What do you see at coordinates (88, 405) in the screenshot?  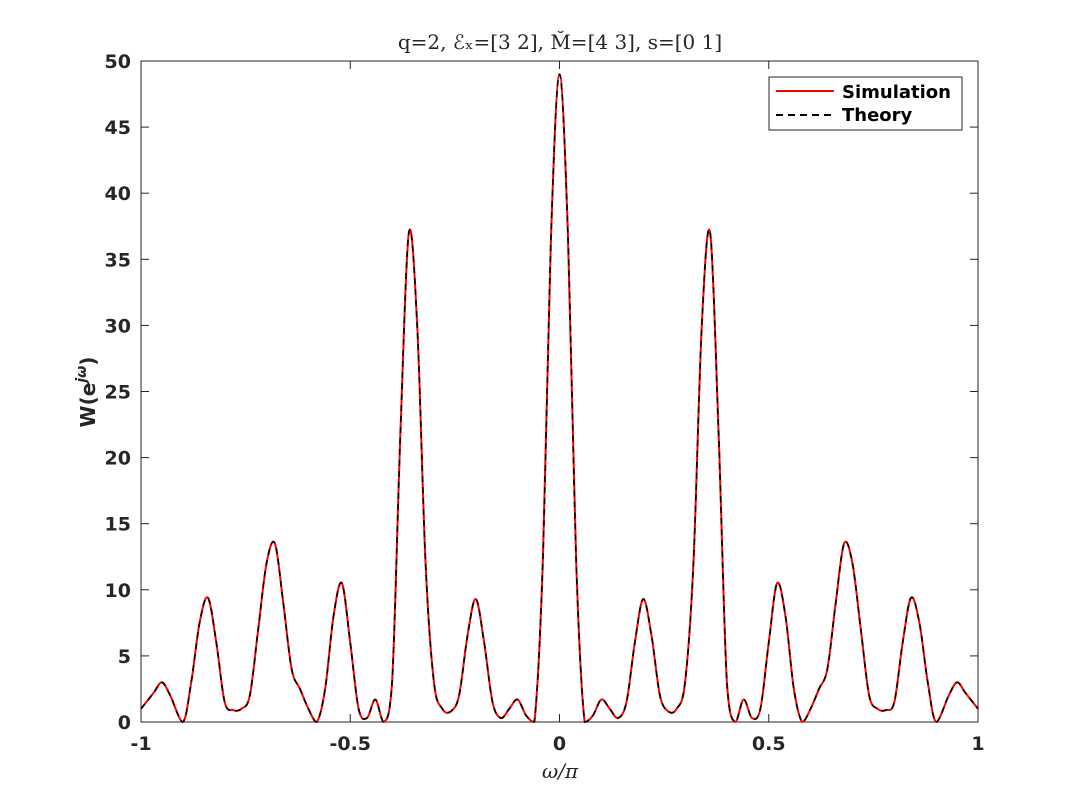 I see `y-axis-label-main: W(e` at bounding box center [88, 405].